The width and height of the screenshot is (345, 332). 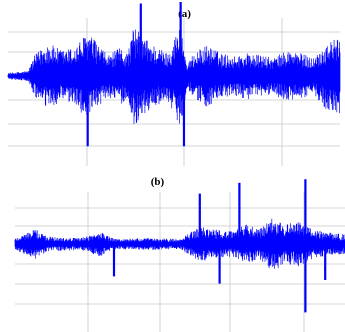 I want to click on panel-label-b: (b), so click(x=157, y=182).